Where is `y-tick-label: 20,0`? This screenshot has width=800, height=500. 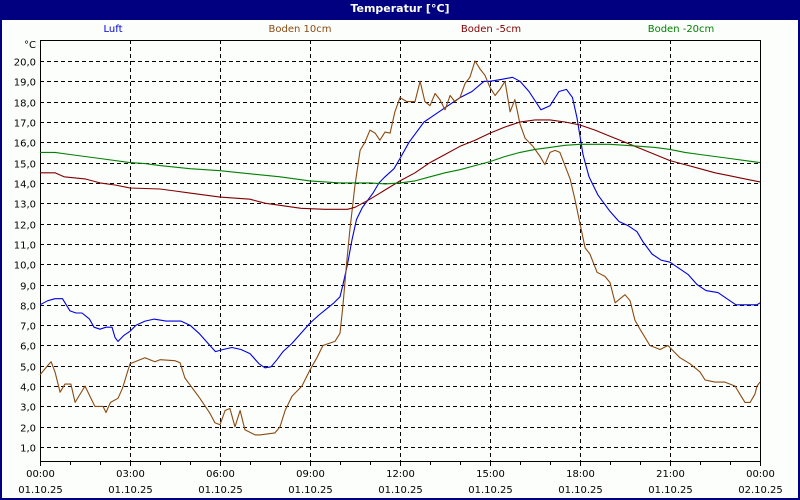 y-tick-label: 20,0 is located at coordinates (25, 63).